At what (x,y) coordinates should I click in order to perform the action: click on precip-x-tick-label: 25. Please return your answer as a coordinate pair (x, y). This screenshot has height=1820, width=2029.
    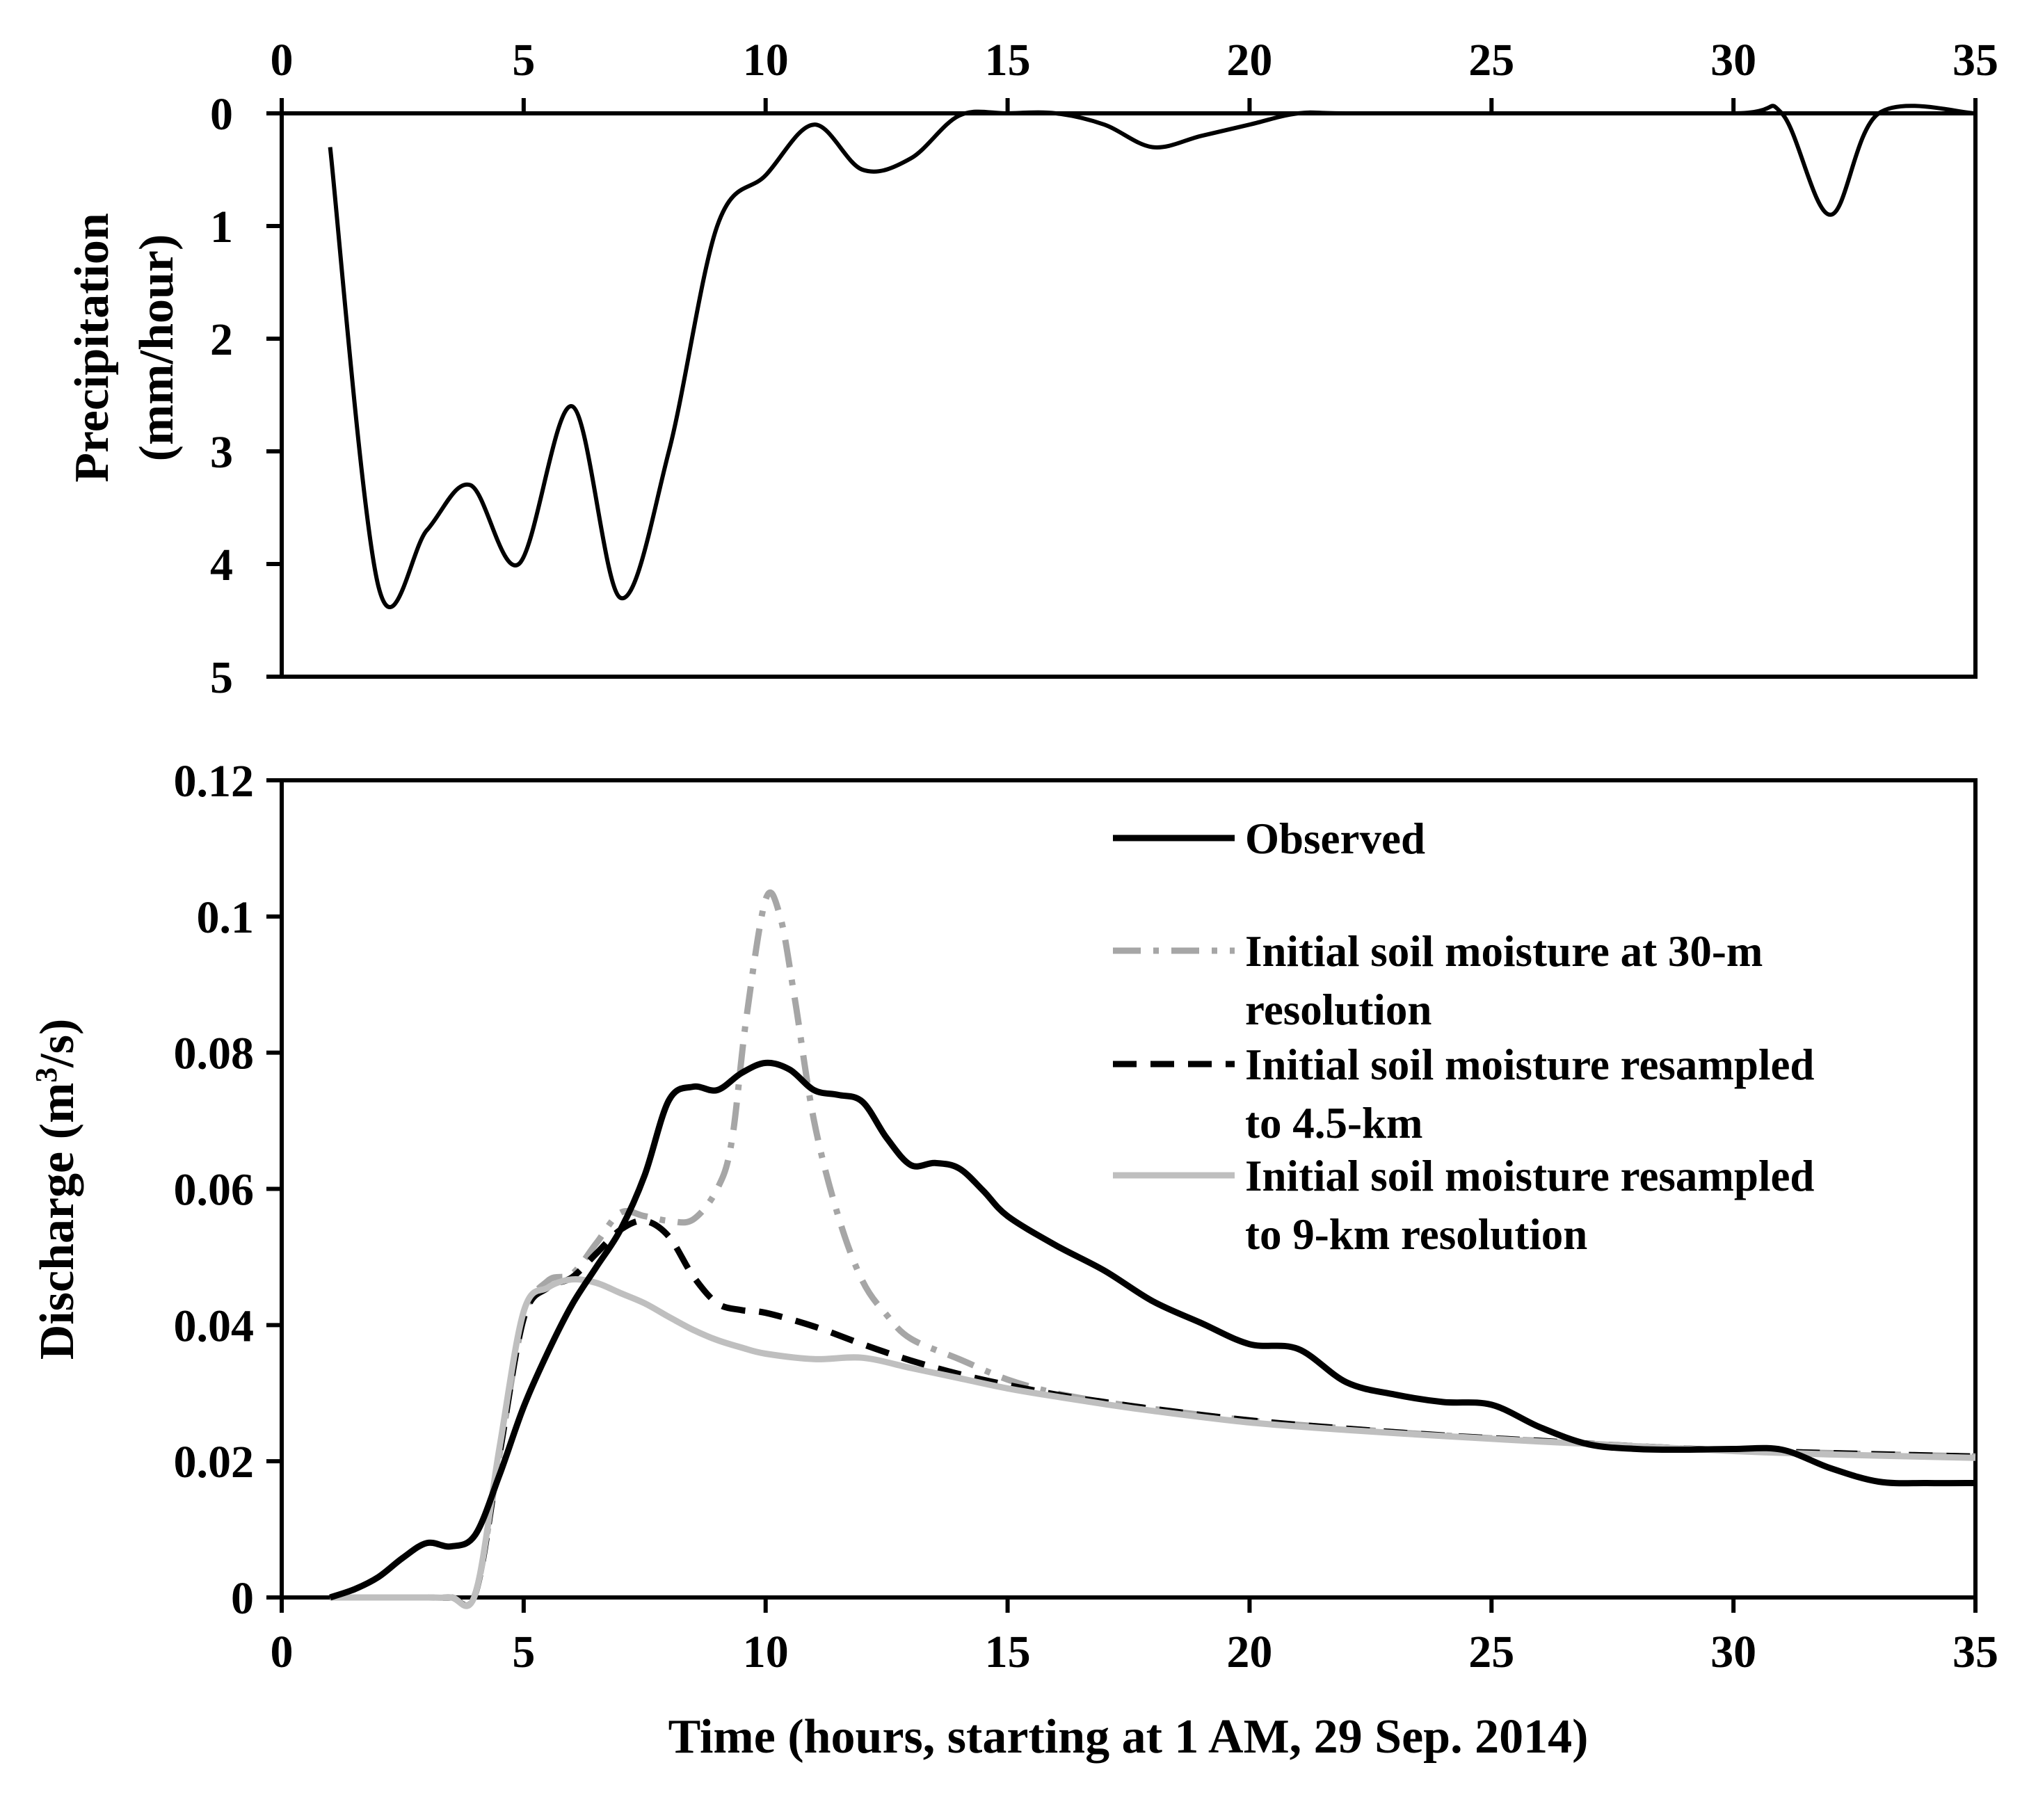
    Looking at the image, I should click on (1491, 60).